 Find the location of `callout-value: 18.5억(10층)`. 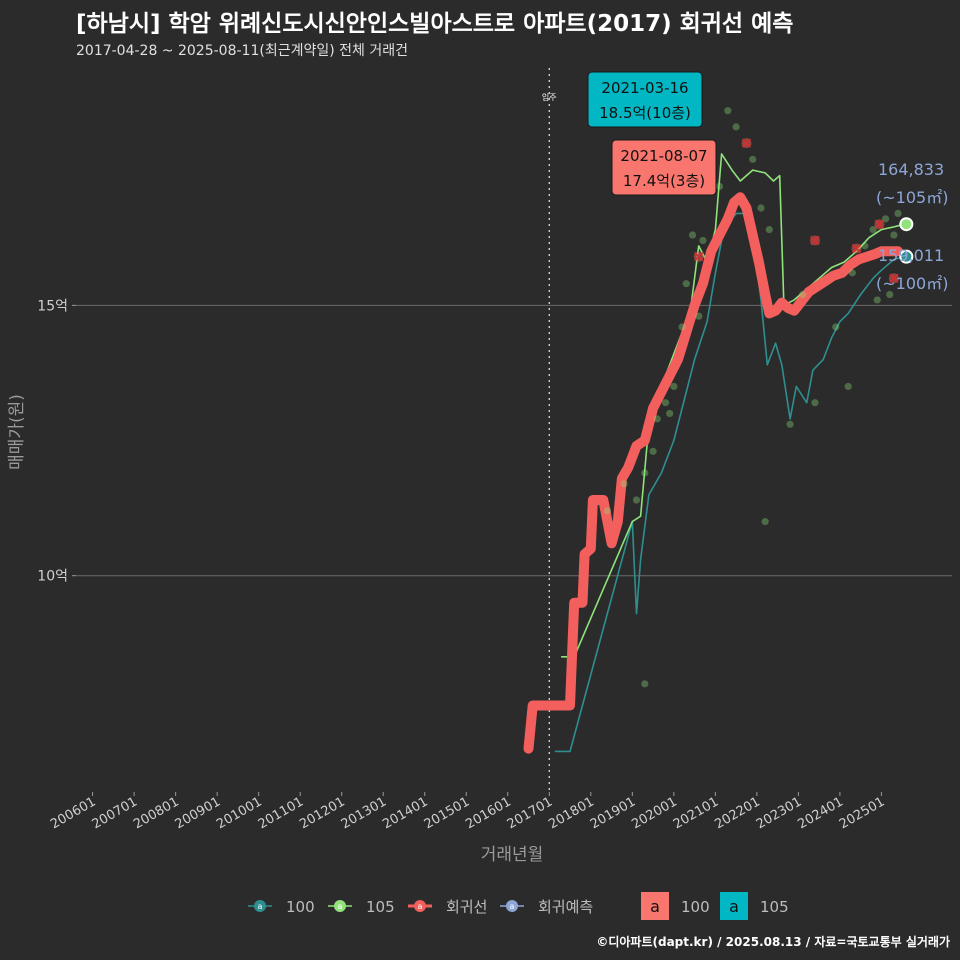

callout-value: 18.5억(10층) is located at coordinates (645, 113).